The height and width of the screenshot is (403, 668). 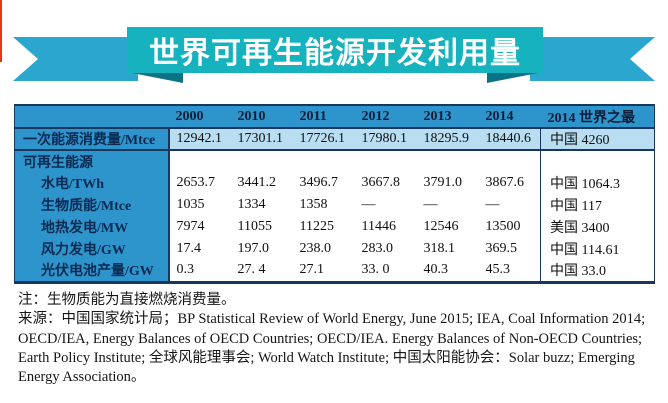 I want to click on record-cell, so click(x=597, y=161).